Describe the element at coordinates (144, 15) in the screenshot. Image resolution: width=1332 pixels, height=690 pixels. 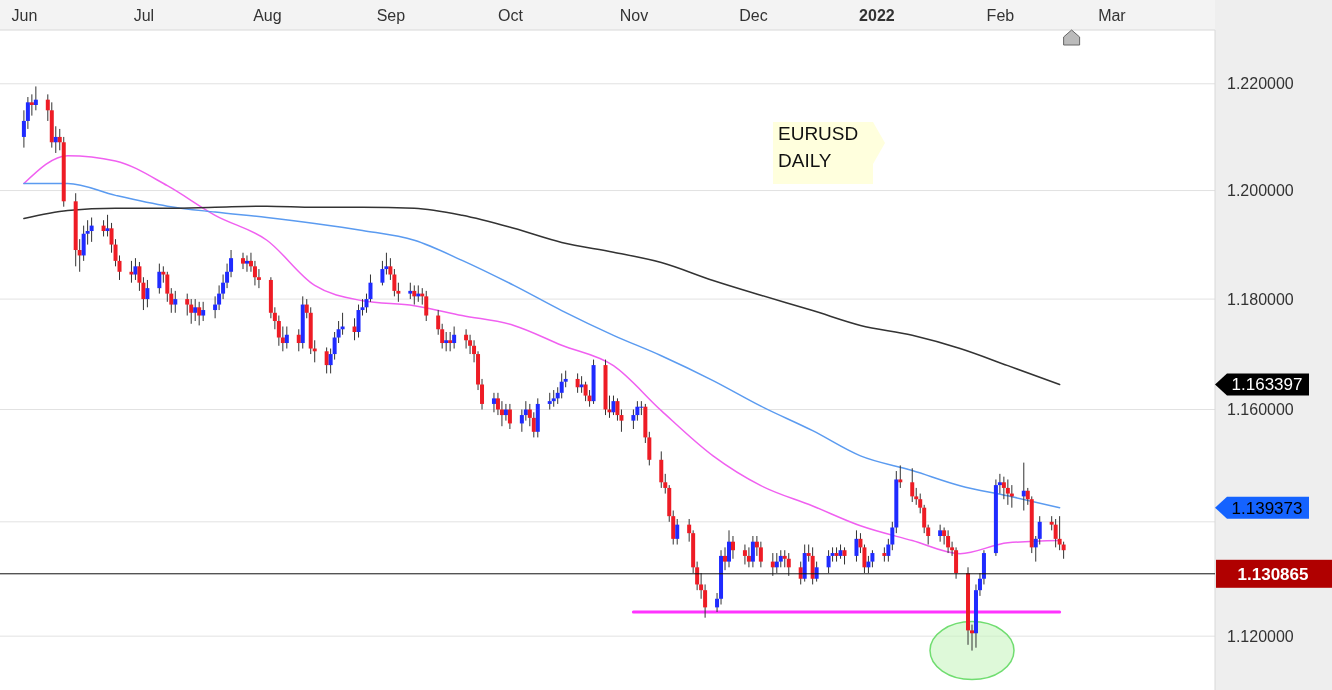
I see `x-tick-label: Jul` at that location.